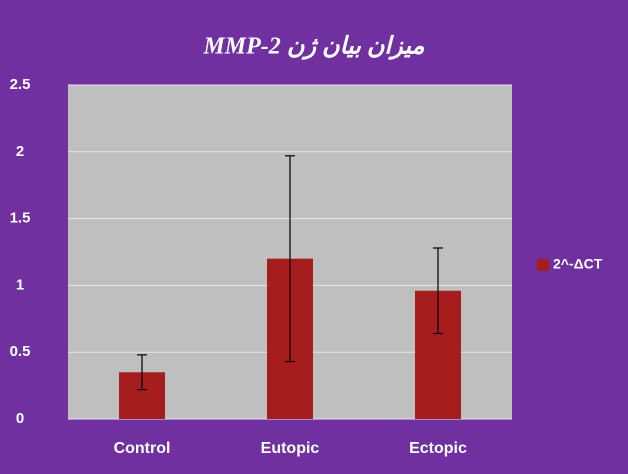 This screenshot has height=474, width=628. Describe the element at coordinates (543, 265) in the screenshot. I see `legend-swatch` at that location.